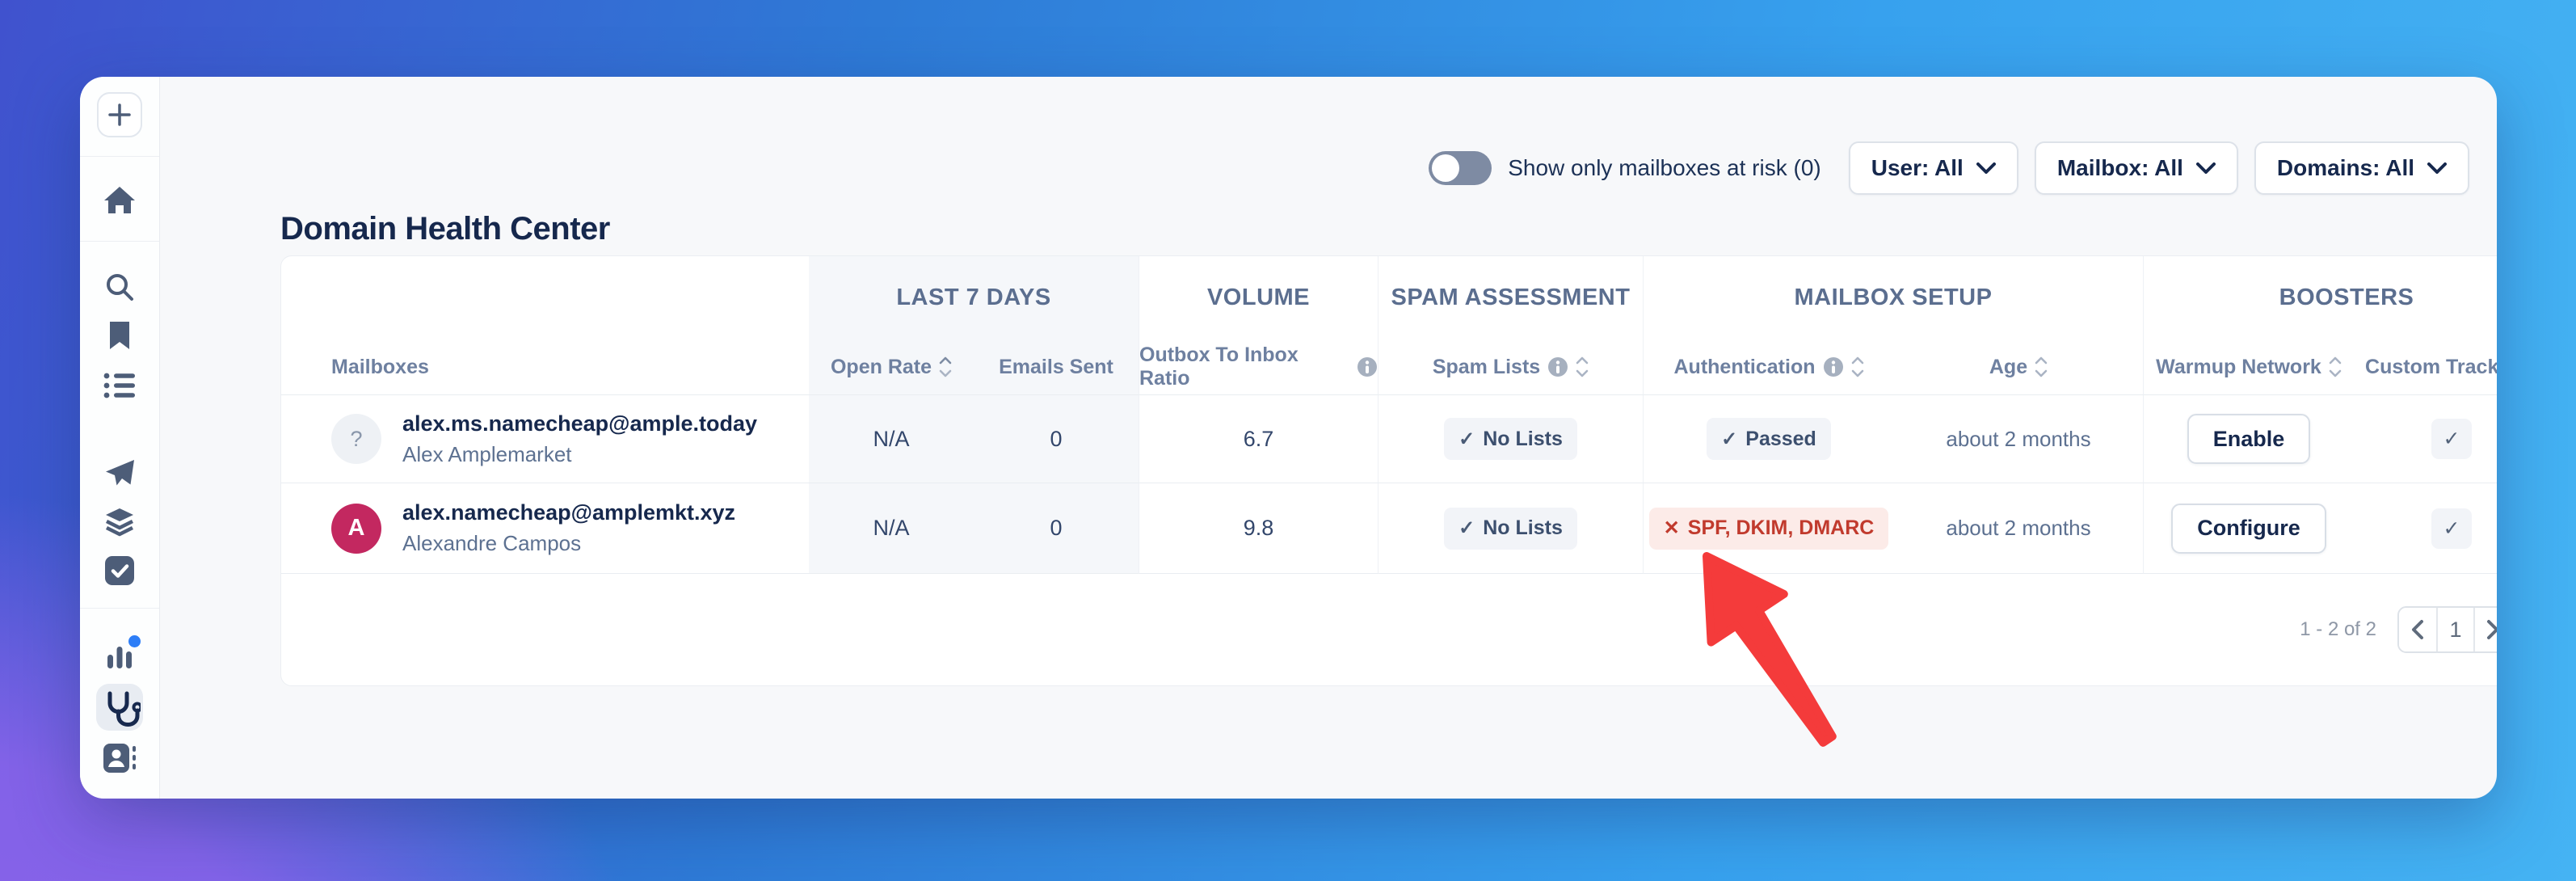 This screenshot has height=881, width=2576. What do you see at coordinates (1511, 367) in the screenshot?
I see `column-header-spam-lists: Spam Lists` at bounding box center [1511, 367].